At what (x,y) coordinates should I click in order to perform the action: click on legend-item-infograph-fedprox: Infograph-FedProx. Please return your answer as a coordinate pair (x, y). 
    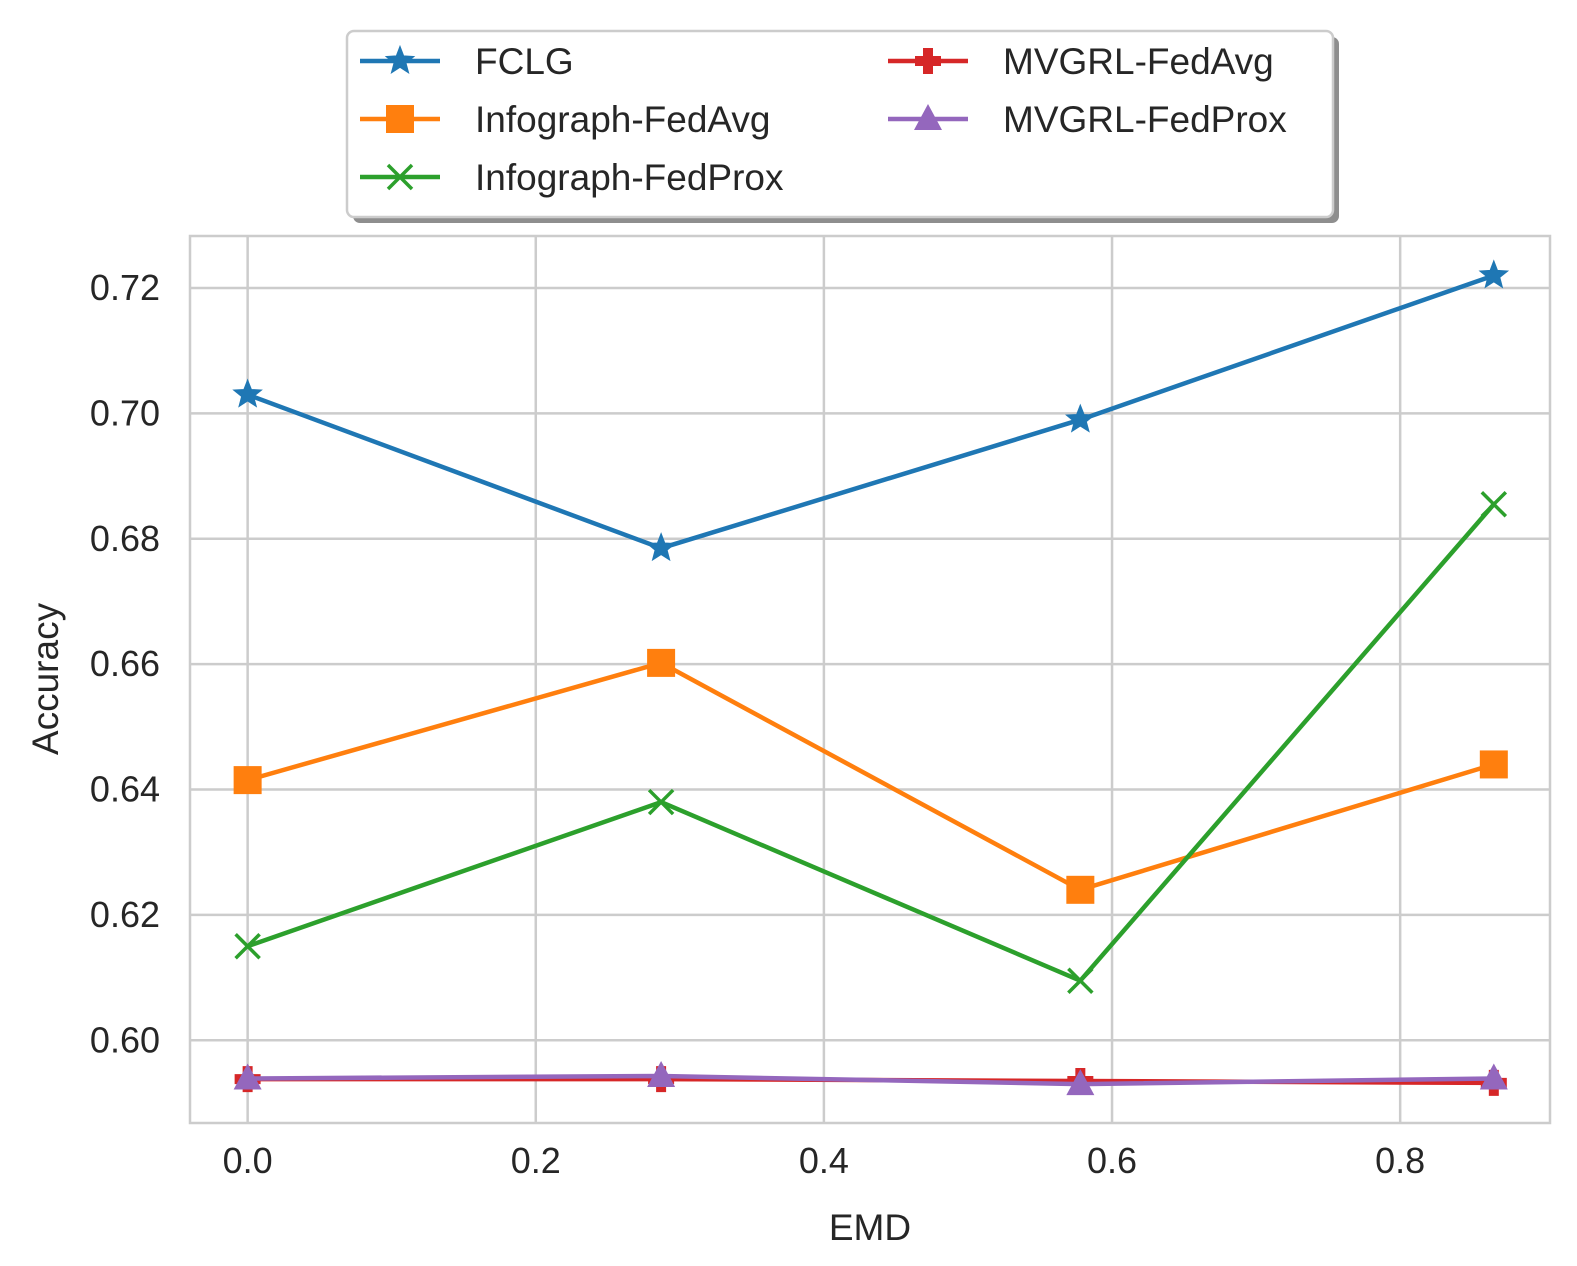
    Looking at the image, I should click on (572, 177).